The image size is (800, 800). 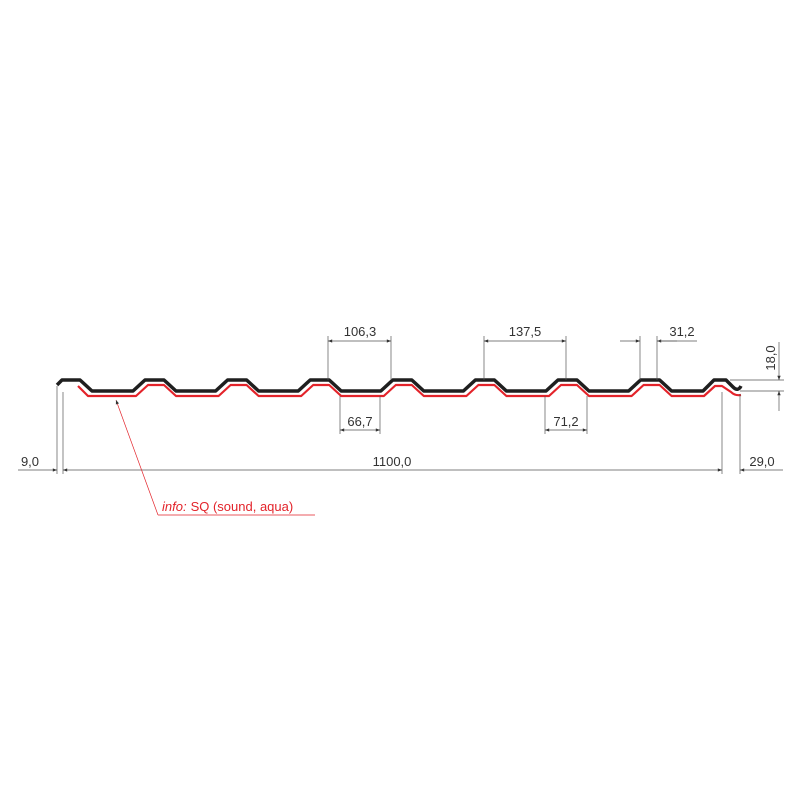 I want to click on dimension-right-overhang: 29,0, so click(x=761, y=463).